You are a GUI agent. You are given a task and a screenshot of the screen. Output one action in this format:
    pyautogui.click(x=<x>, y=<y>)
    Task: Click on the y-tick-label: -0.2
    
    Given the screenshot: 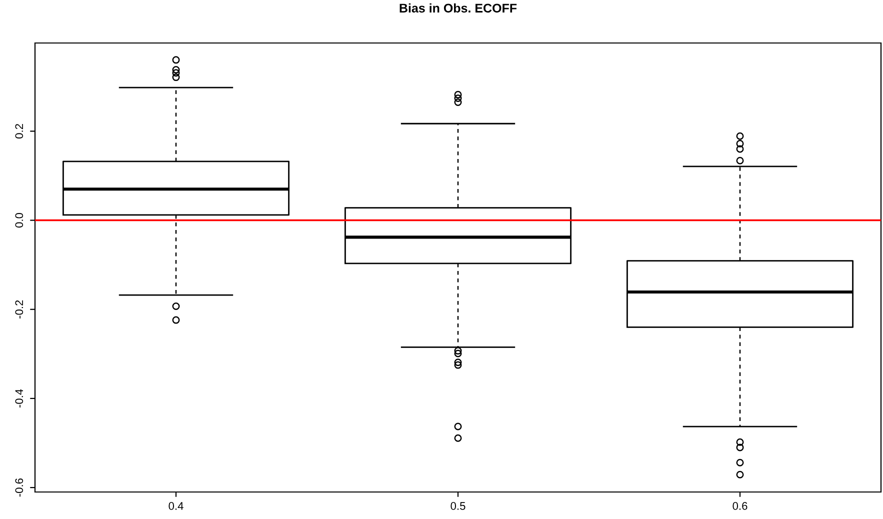 What is the action you would take?
    pyautogui.click(x=19, y=309)
    